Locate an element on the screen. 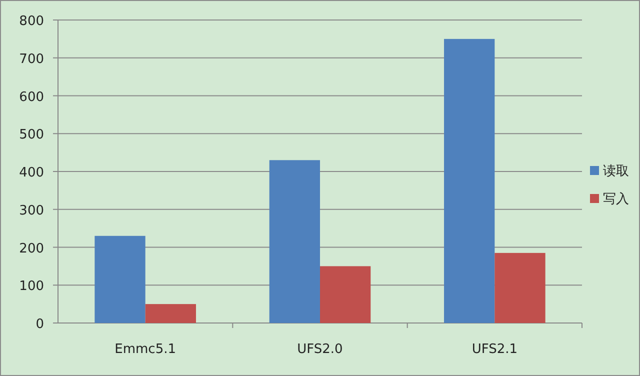  y-tick-label: 200 is located at coordinates (31, 248).